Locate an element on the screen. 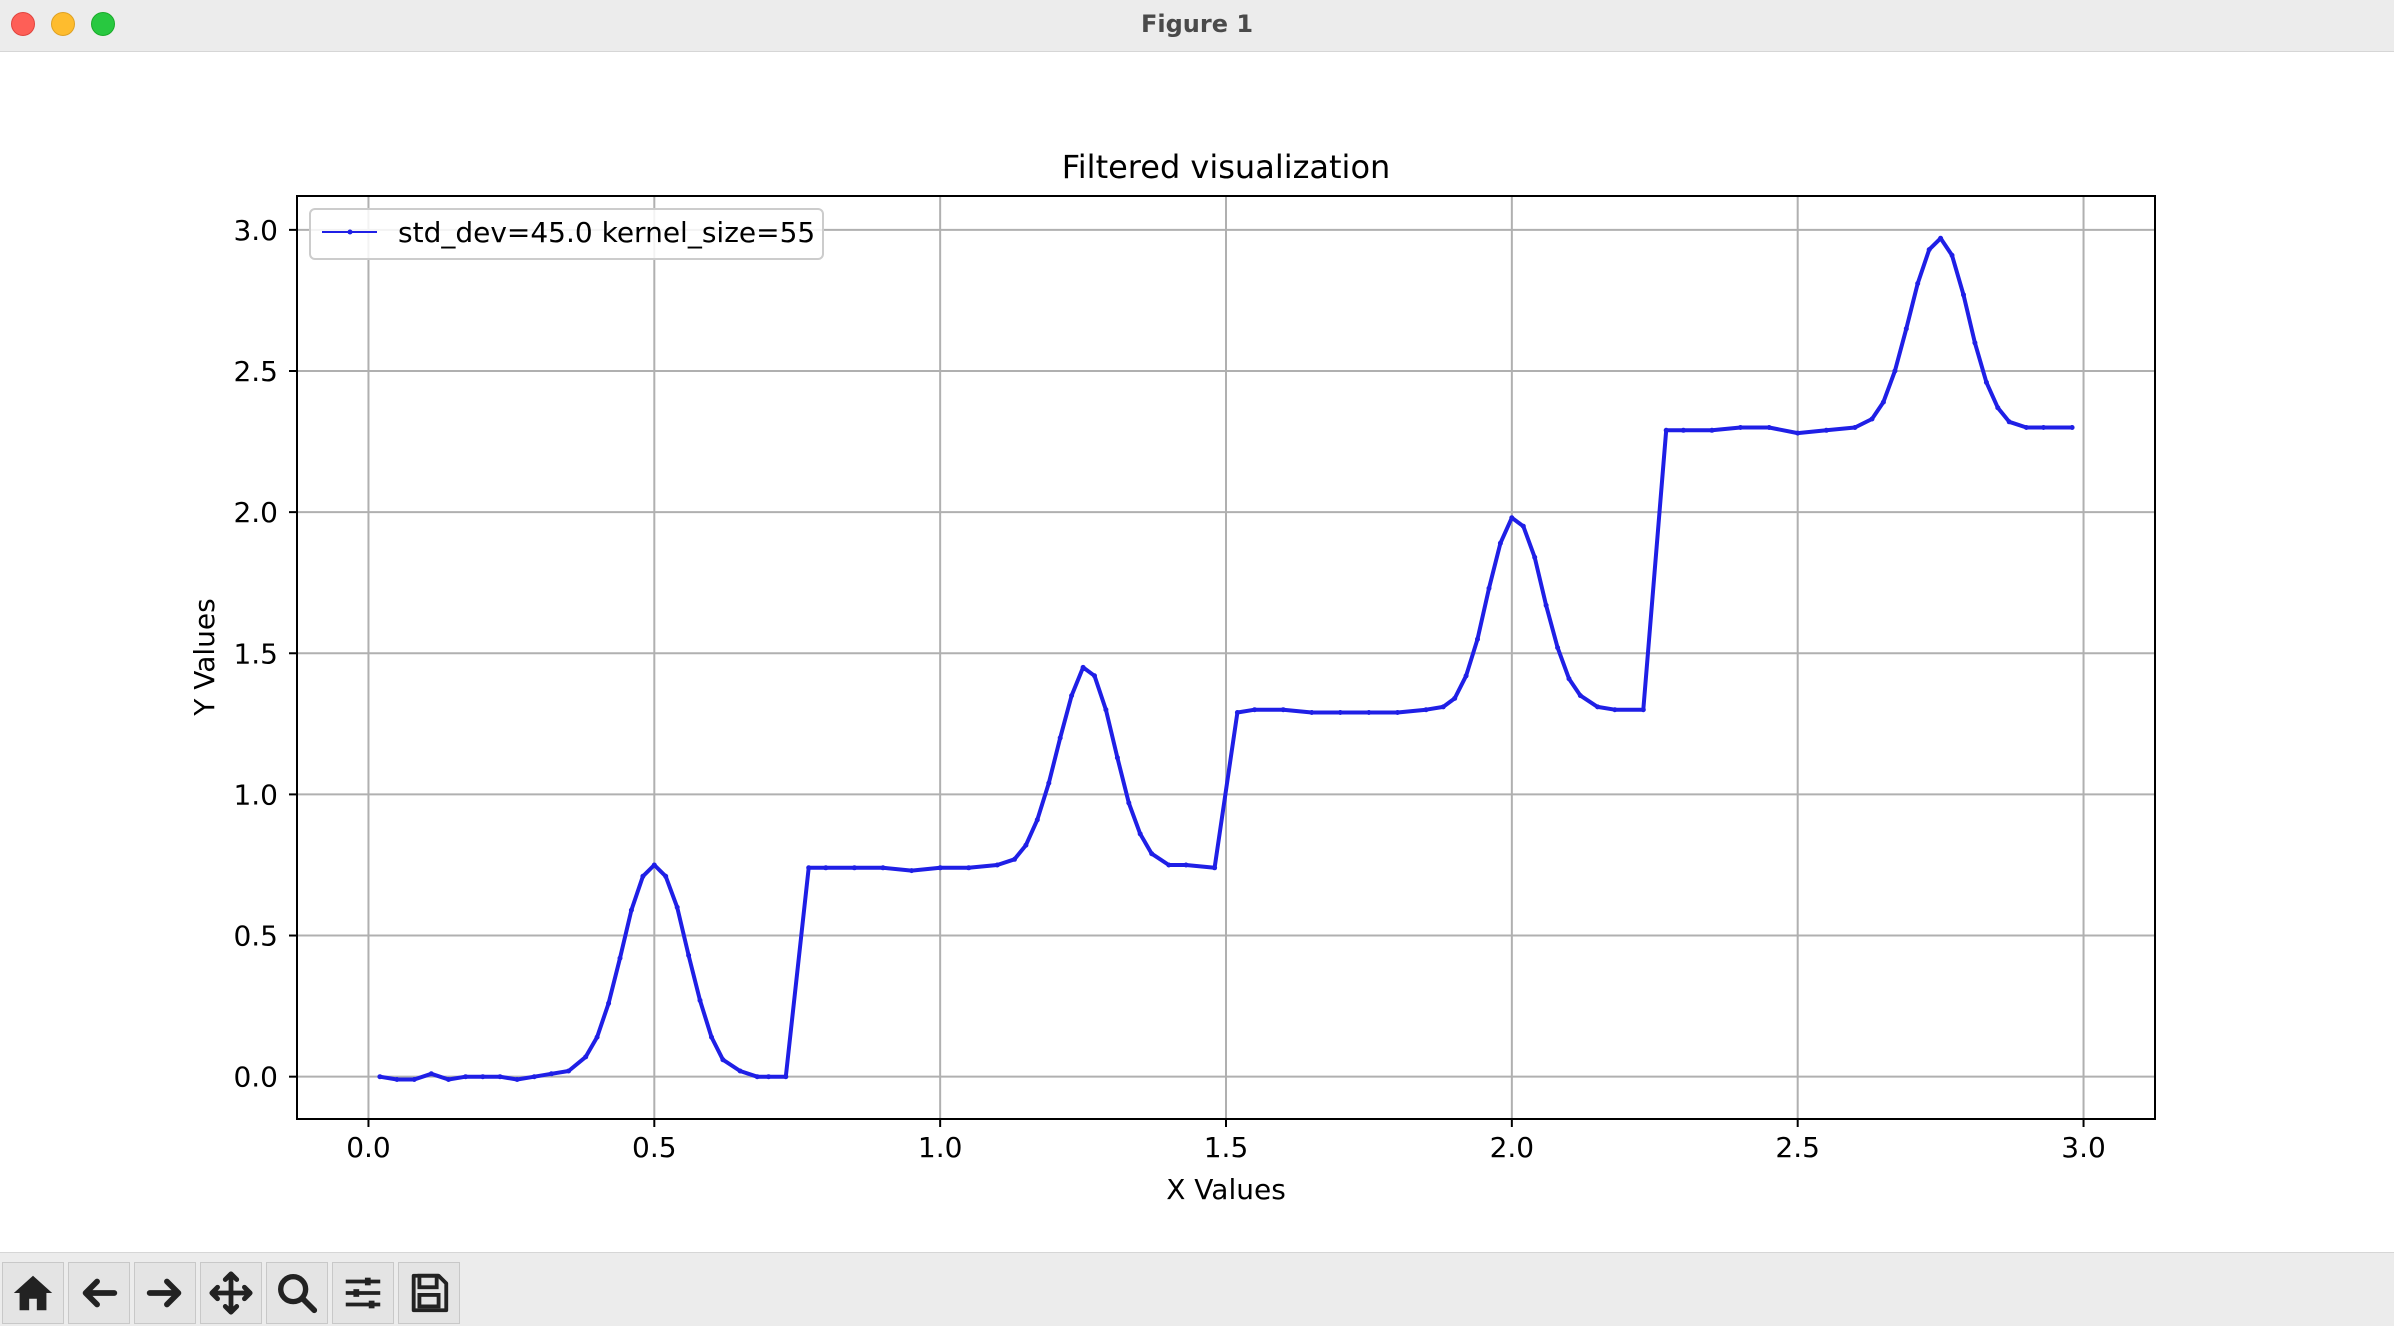  zoom-button is located at coordinates (297, 1293).